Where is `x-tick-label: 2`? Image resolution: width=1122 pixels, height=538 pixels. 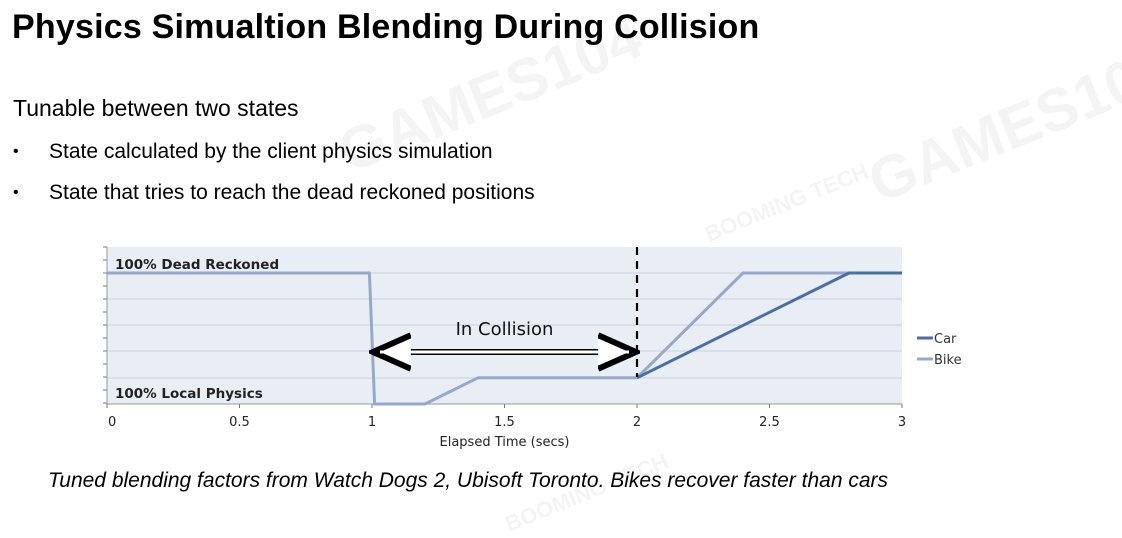
x-tick-label: 2 is located at coordinates (637, 422).